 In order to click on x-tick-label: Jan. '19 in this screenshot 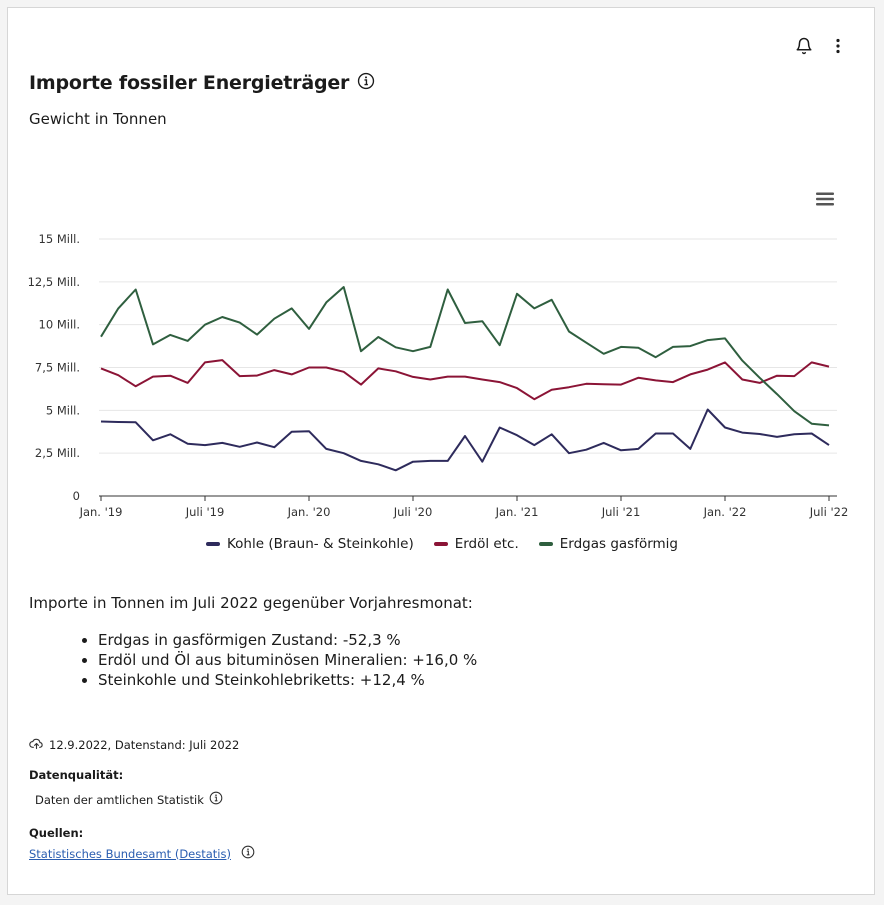, I will do `click(101, 512)`.